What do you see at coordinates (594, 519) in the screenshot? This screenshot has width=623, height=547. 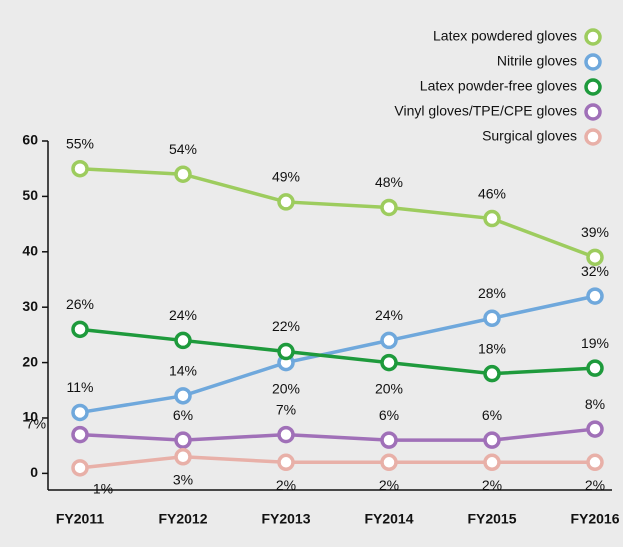 I see `x-tick-label: FY2016` at bounding box center [594, 519].